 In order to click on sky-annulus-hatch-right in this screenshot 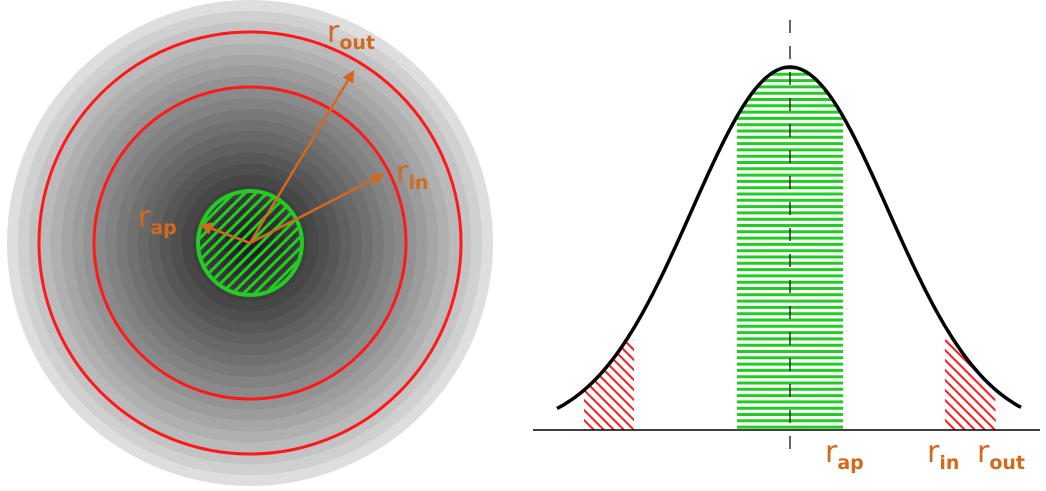, I will do `click(995, 384)`.